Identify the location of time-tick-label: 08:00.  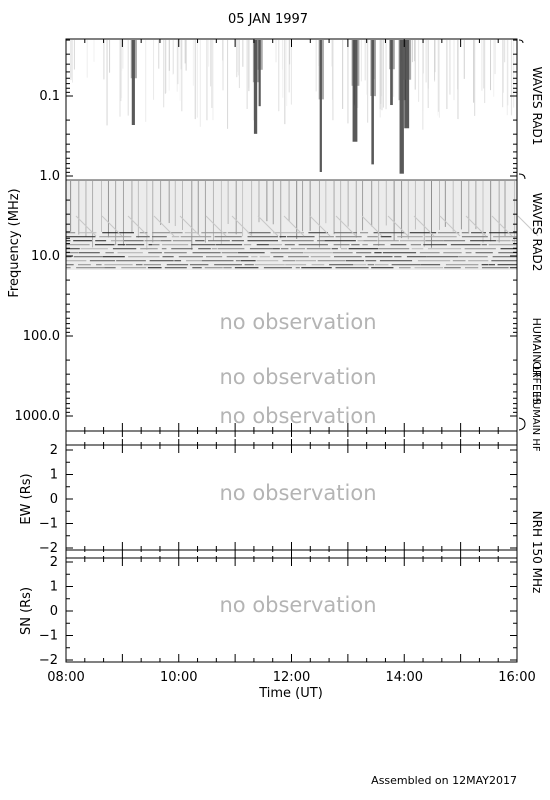
(65, 677).